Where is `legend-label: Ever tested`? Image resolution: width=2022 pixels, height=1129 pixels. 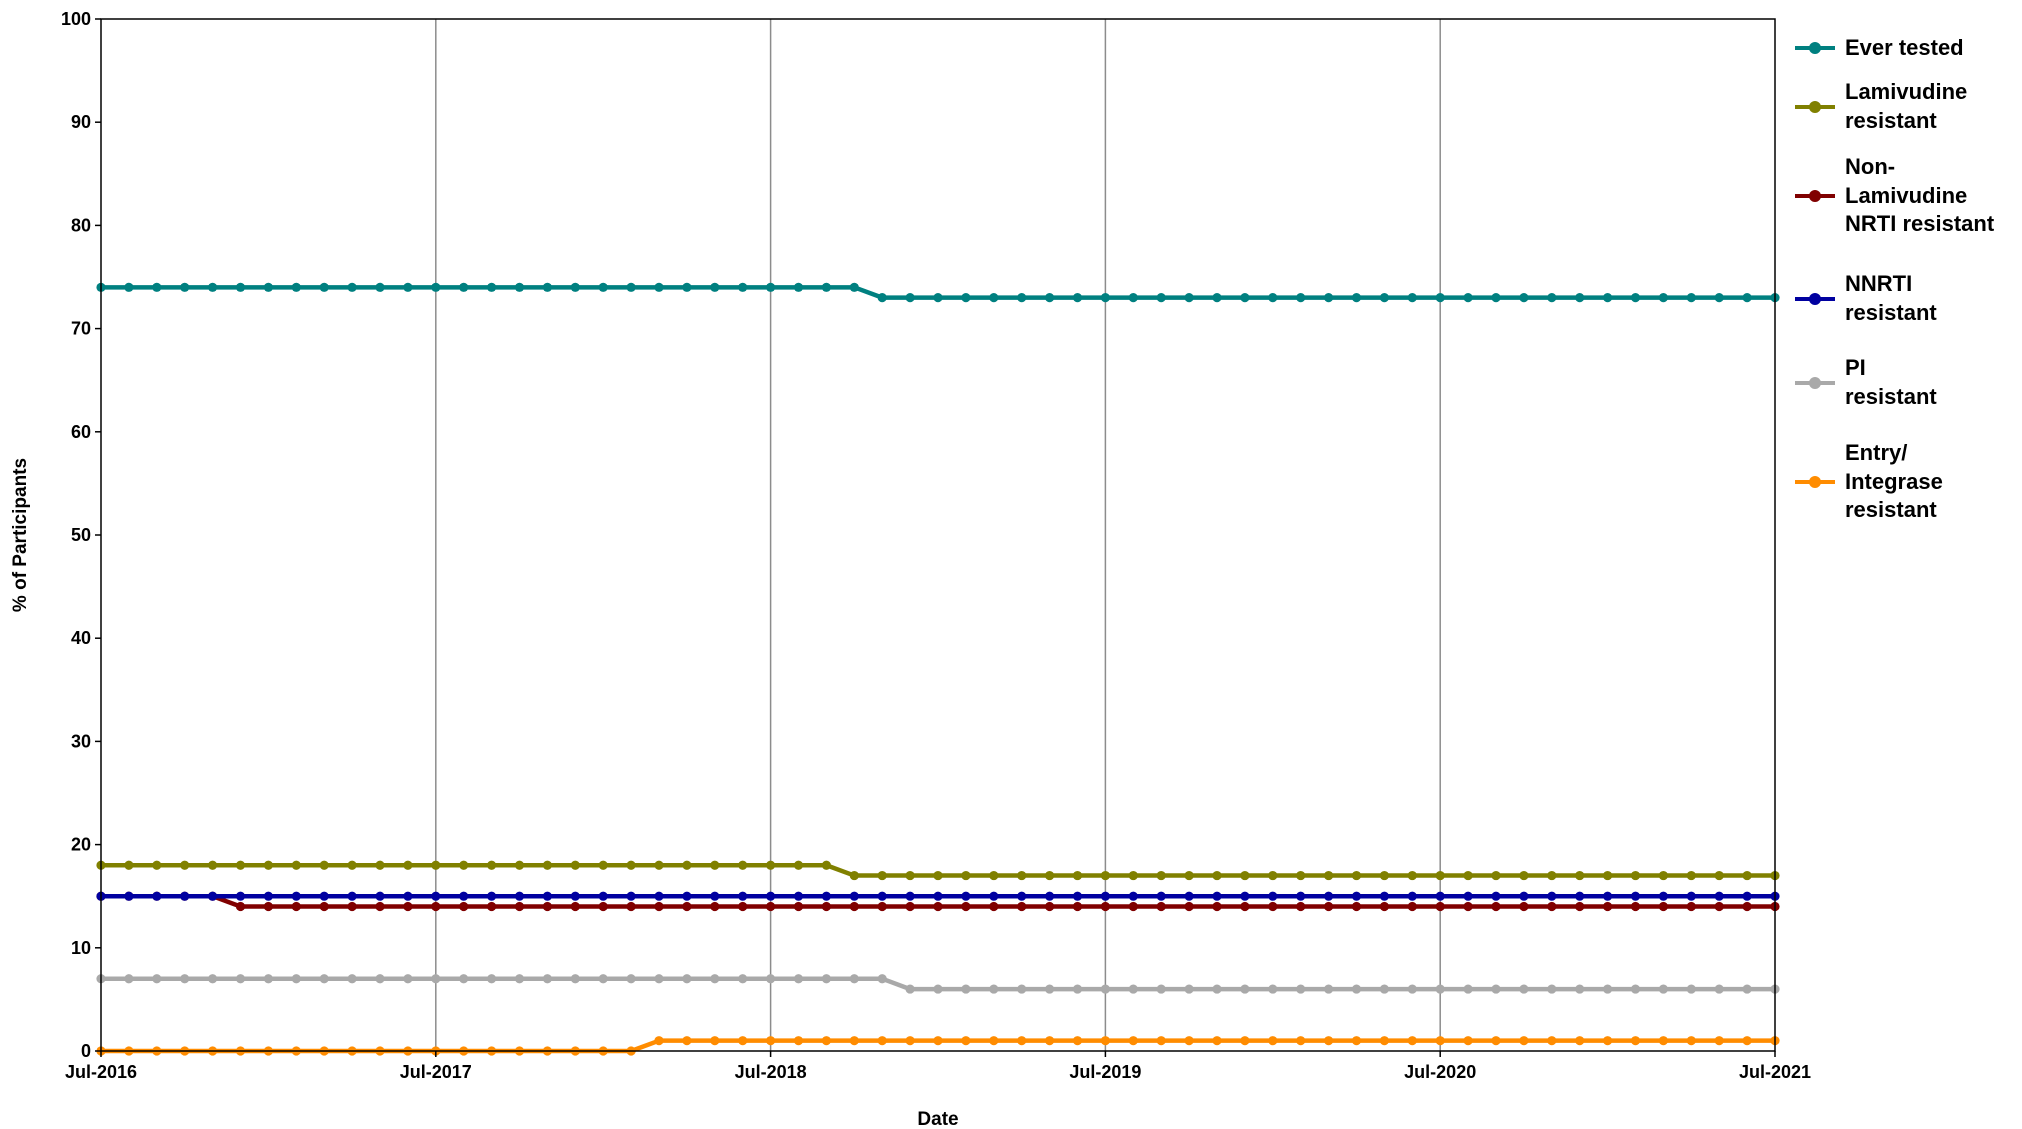
legend-label: Ever tested is located at coordinates (1904, 47).